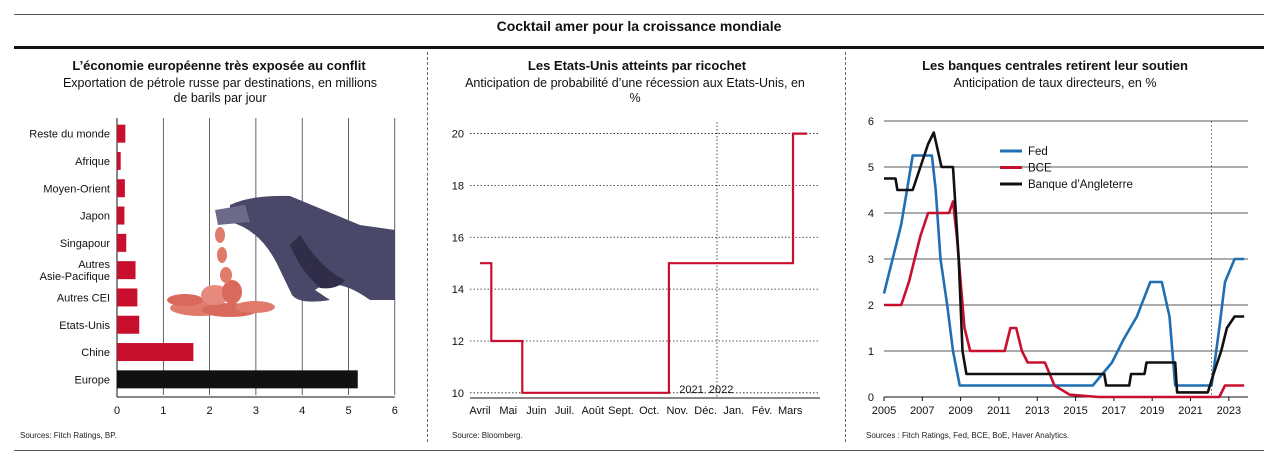  Describe the element at coordinates (94, 265) in the screenshot. I see `category-label: Autres` at that location.